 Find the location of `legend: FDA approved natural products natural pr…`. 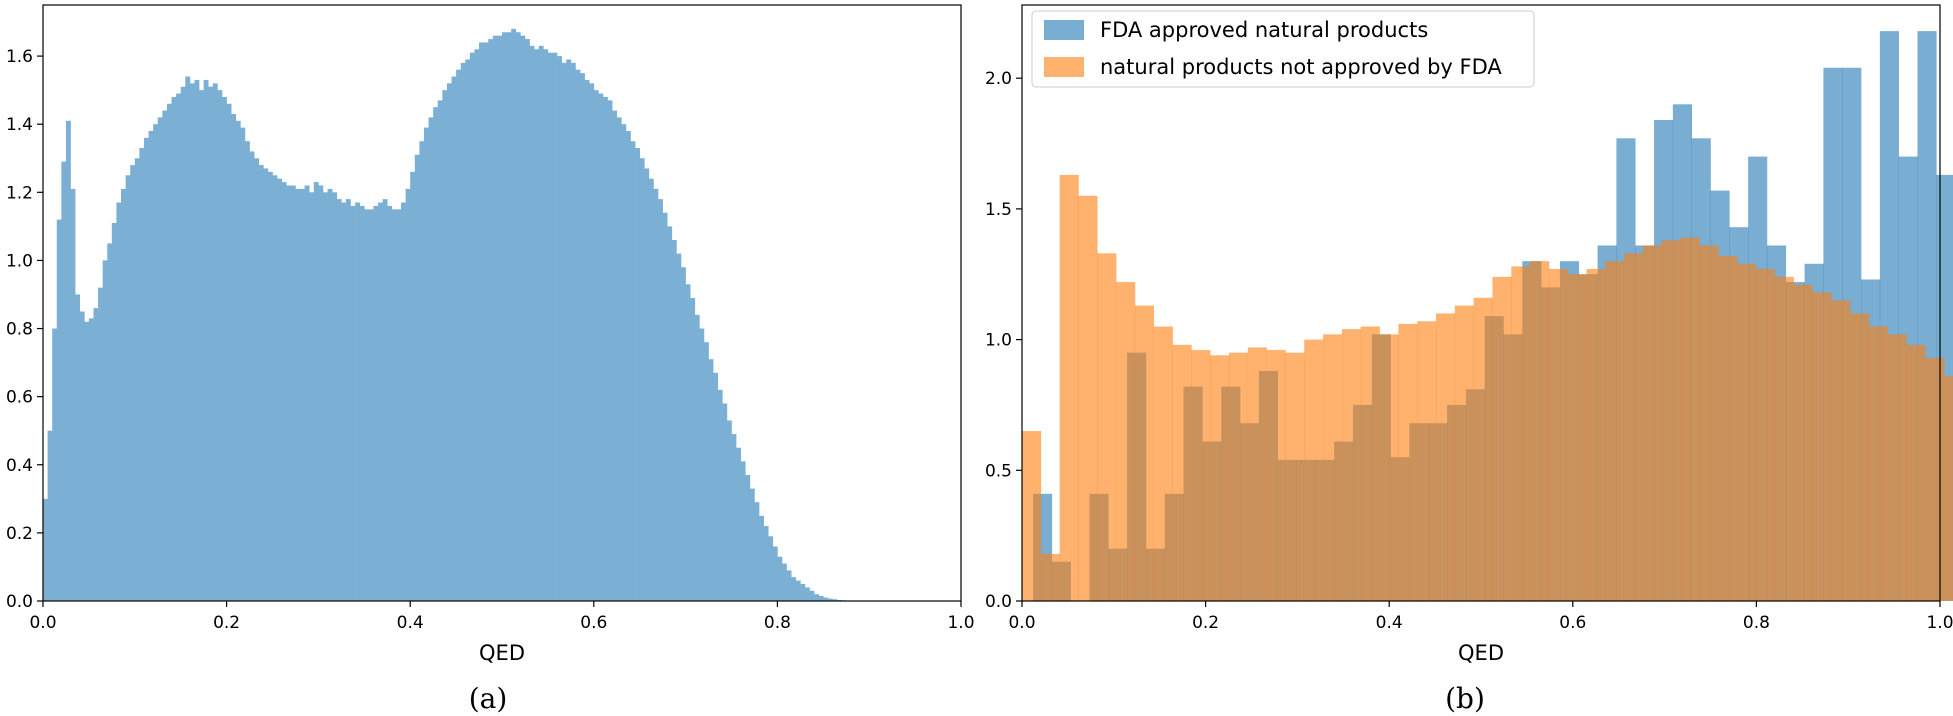

legend: FDA approved natural products natural pr… is located at coordinates (1283, 49).